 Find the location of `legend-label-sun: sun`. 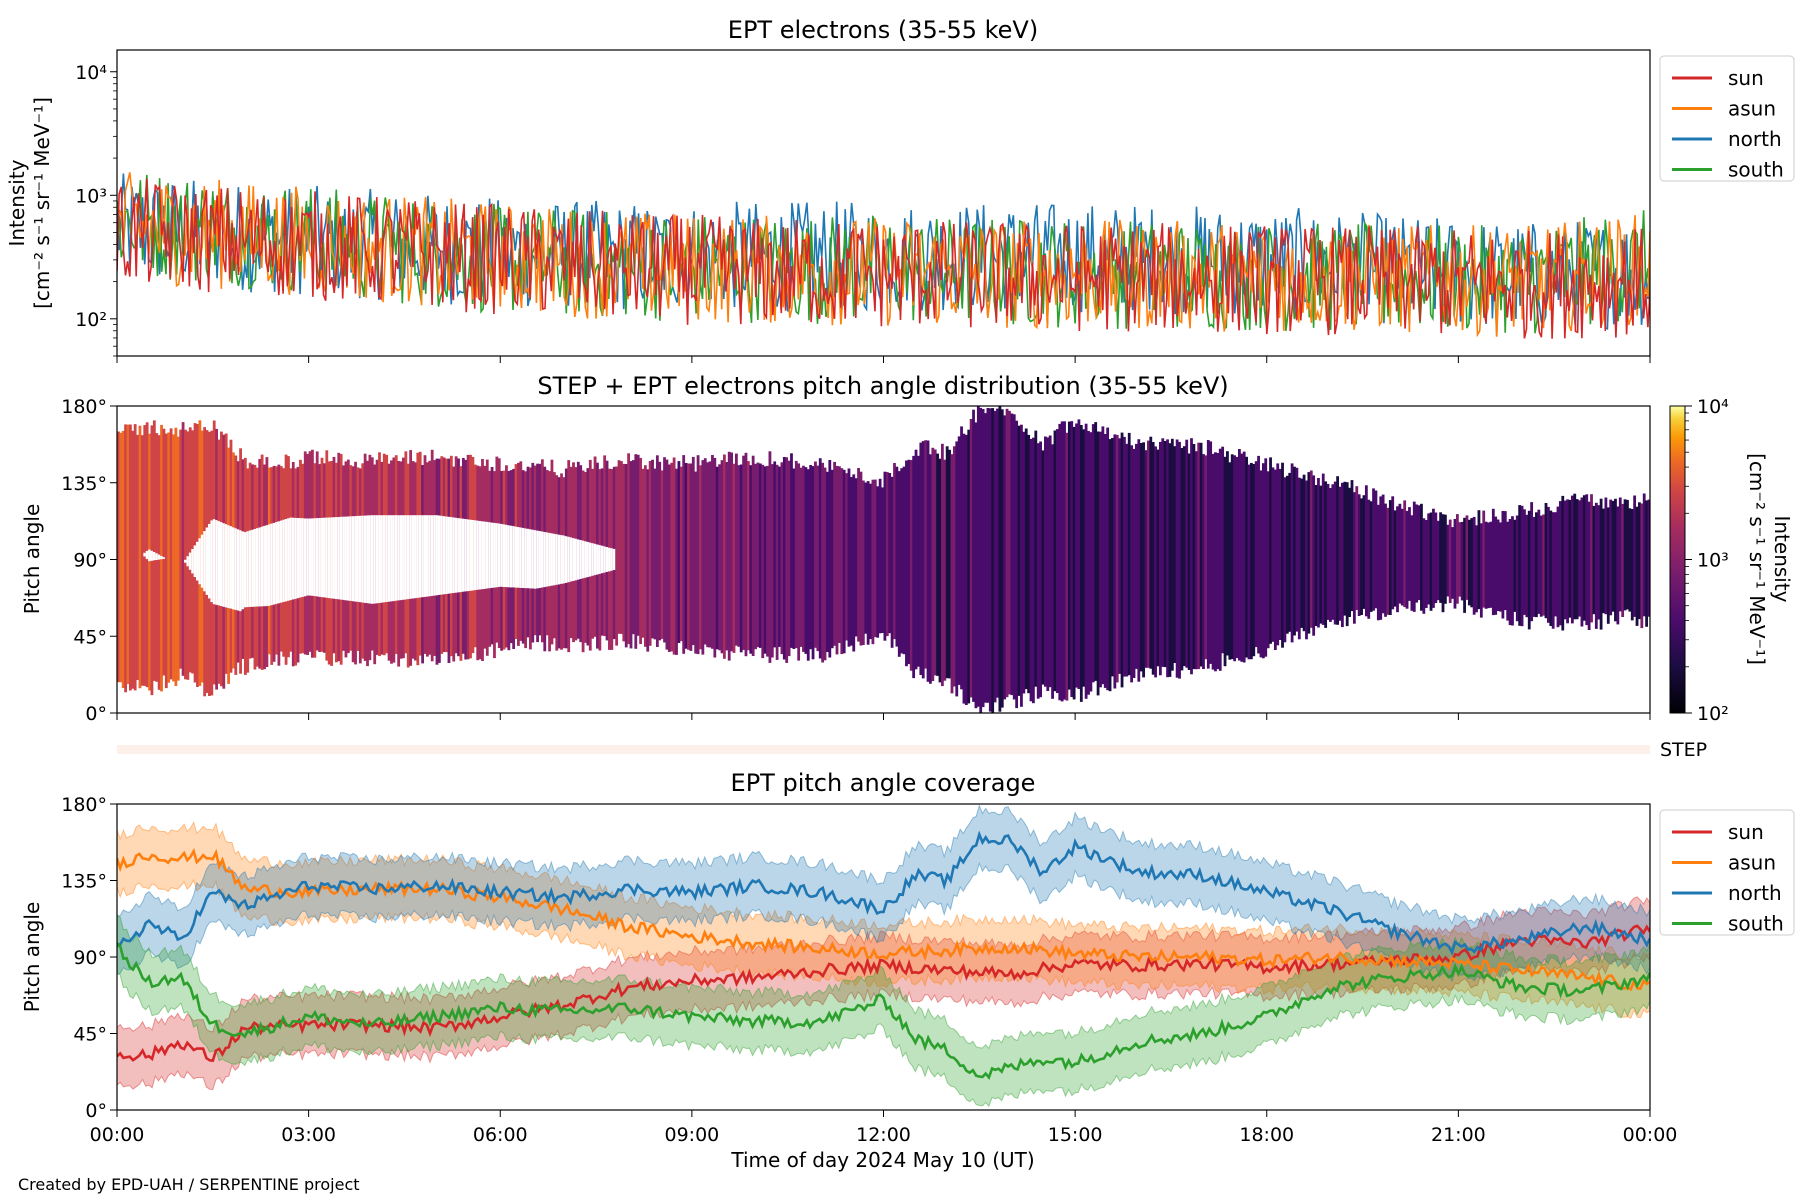

legend-label-sun: sun is located at coordinates (1746, 78).